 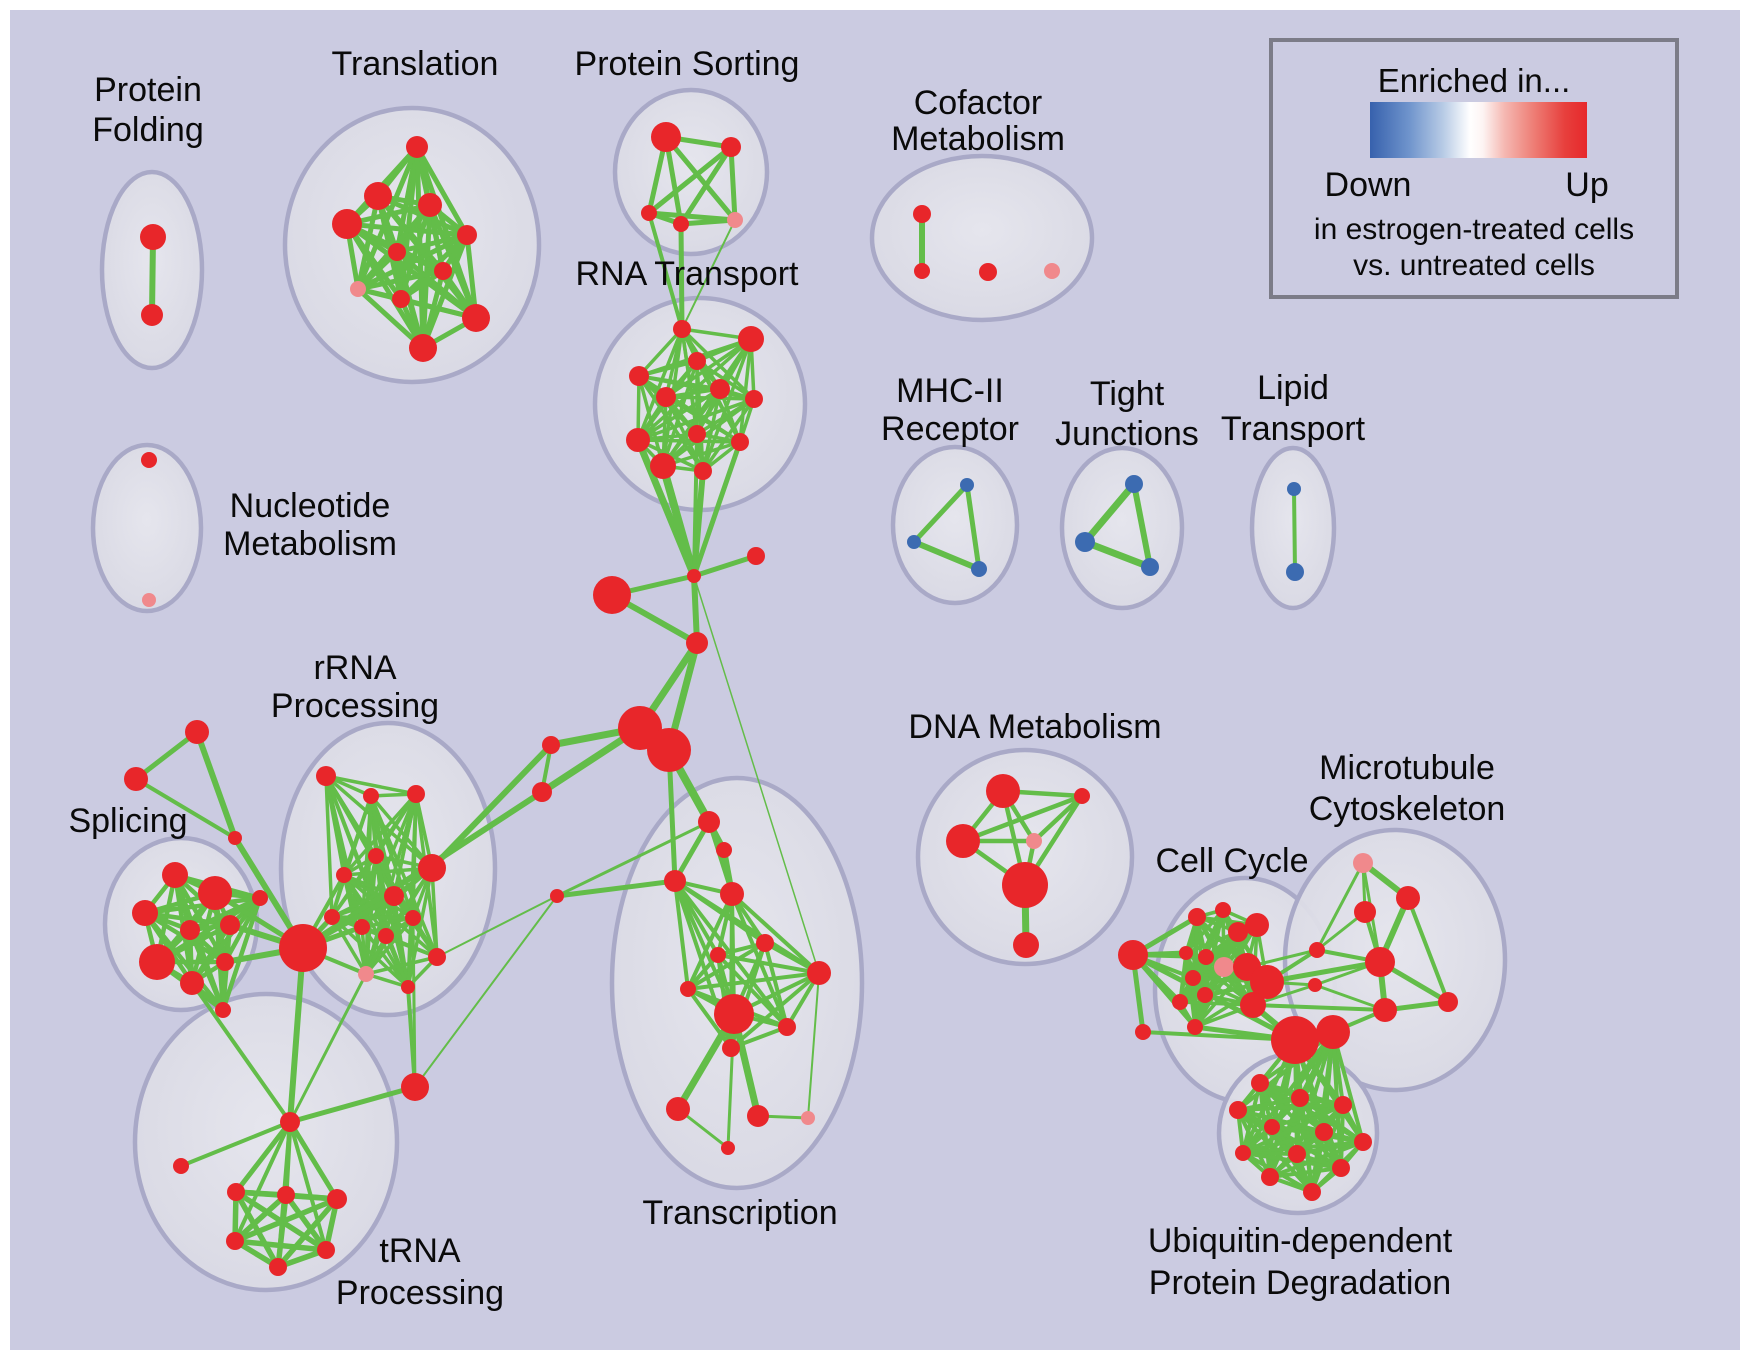 What do you see at coordinates (344, 875) in the screenshot?
I see `node-rr5` at bounding box center [344, 875].